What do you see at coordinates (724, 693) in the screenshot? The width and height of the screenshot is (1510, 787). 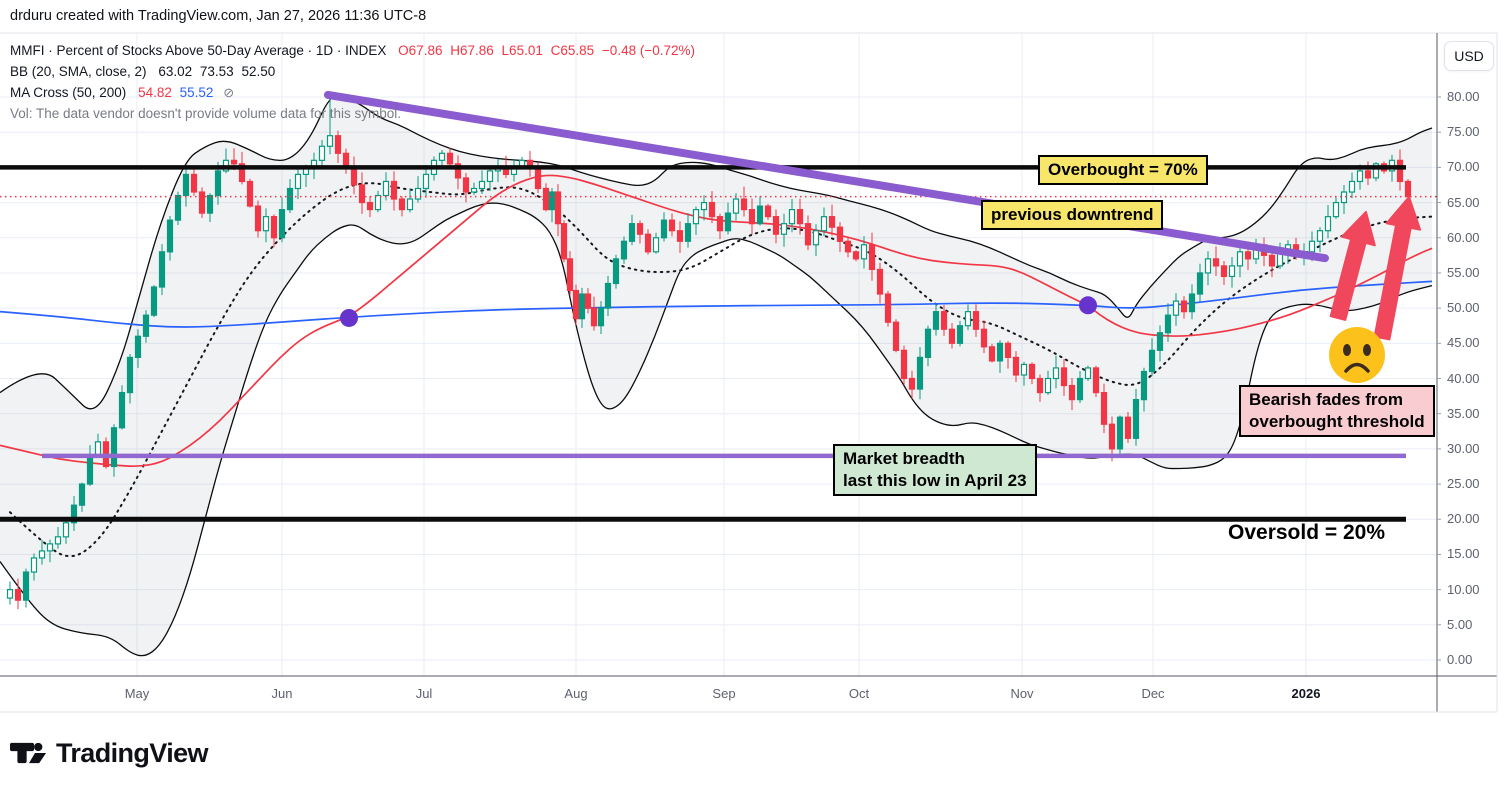 I see `time-axis-label: Sep` at bounding box center [724, 693].